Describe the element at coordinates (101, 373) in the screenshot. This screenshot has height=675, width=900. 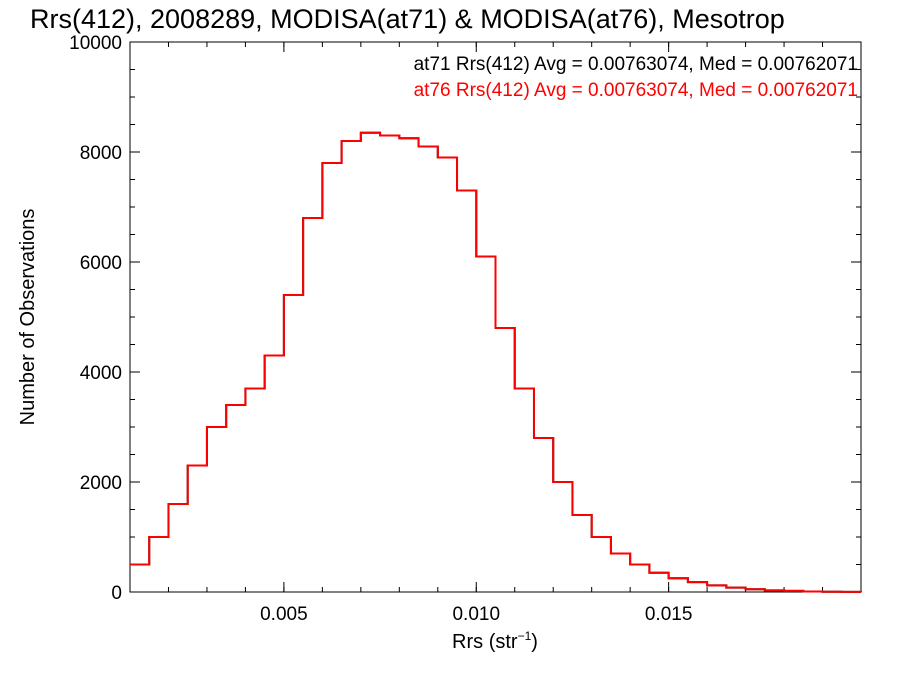
I see `y-tick-label: 4000` at that location.